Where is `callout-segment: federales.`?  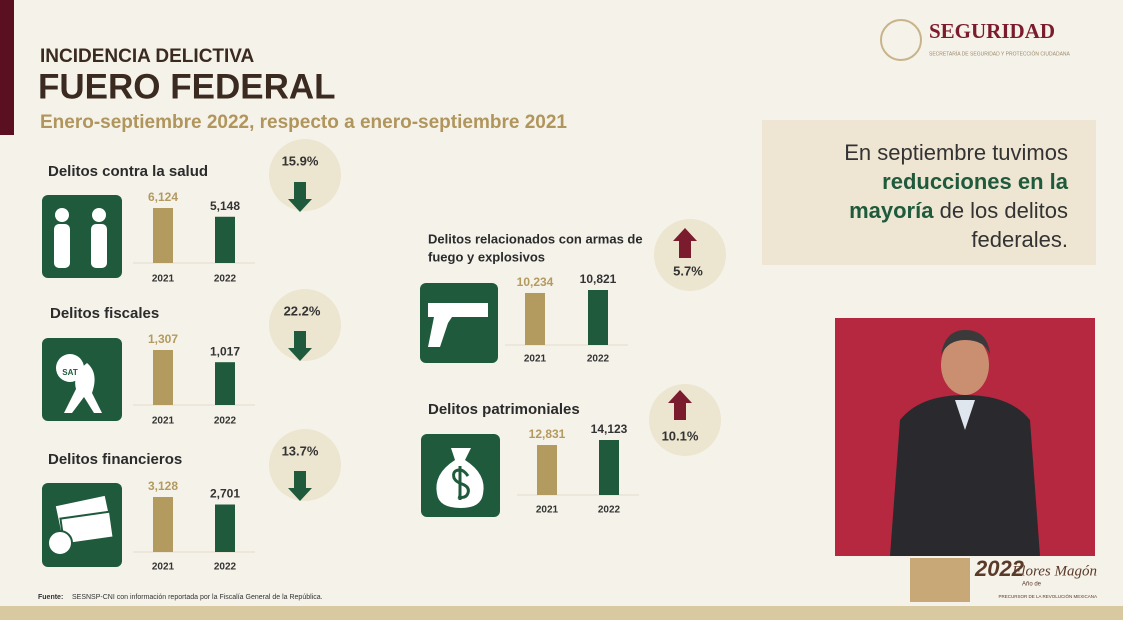 callout-segment: federales. is located at coordinates (1019, 239).